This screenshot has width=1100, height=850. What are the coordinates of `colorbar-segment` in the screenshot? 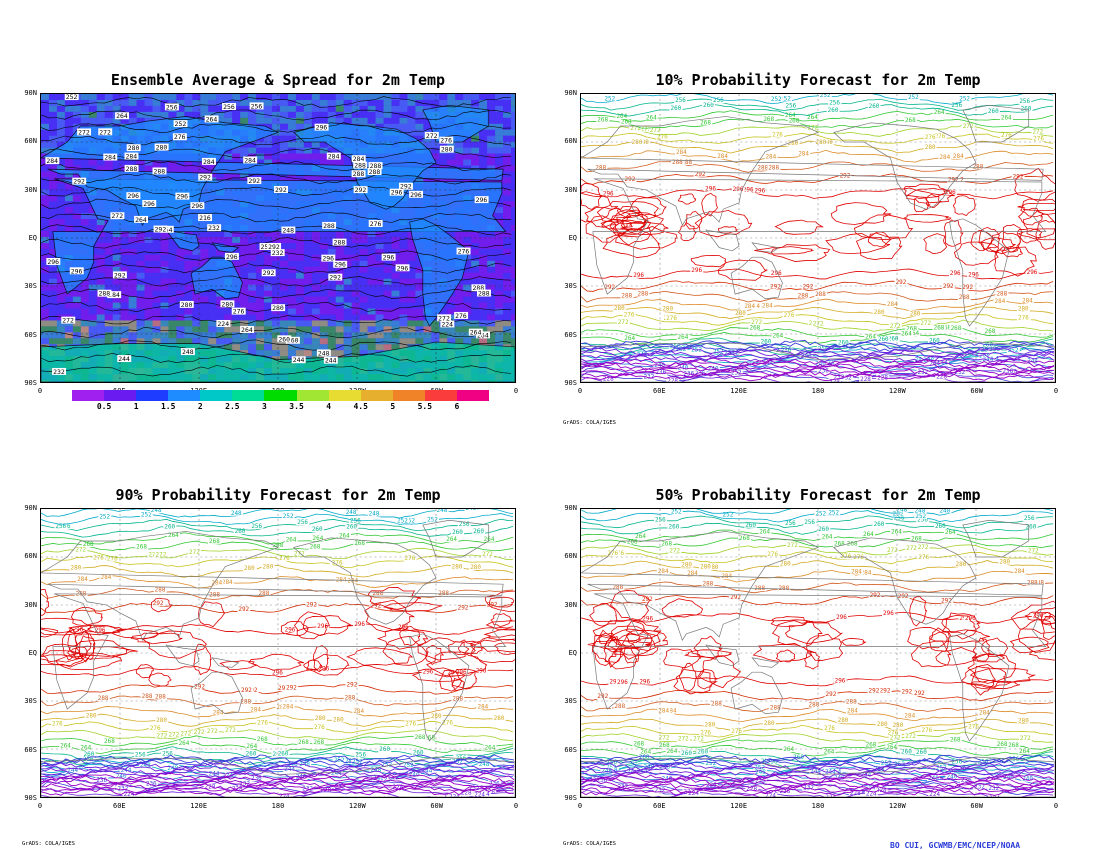 It's located at (440, 395).